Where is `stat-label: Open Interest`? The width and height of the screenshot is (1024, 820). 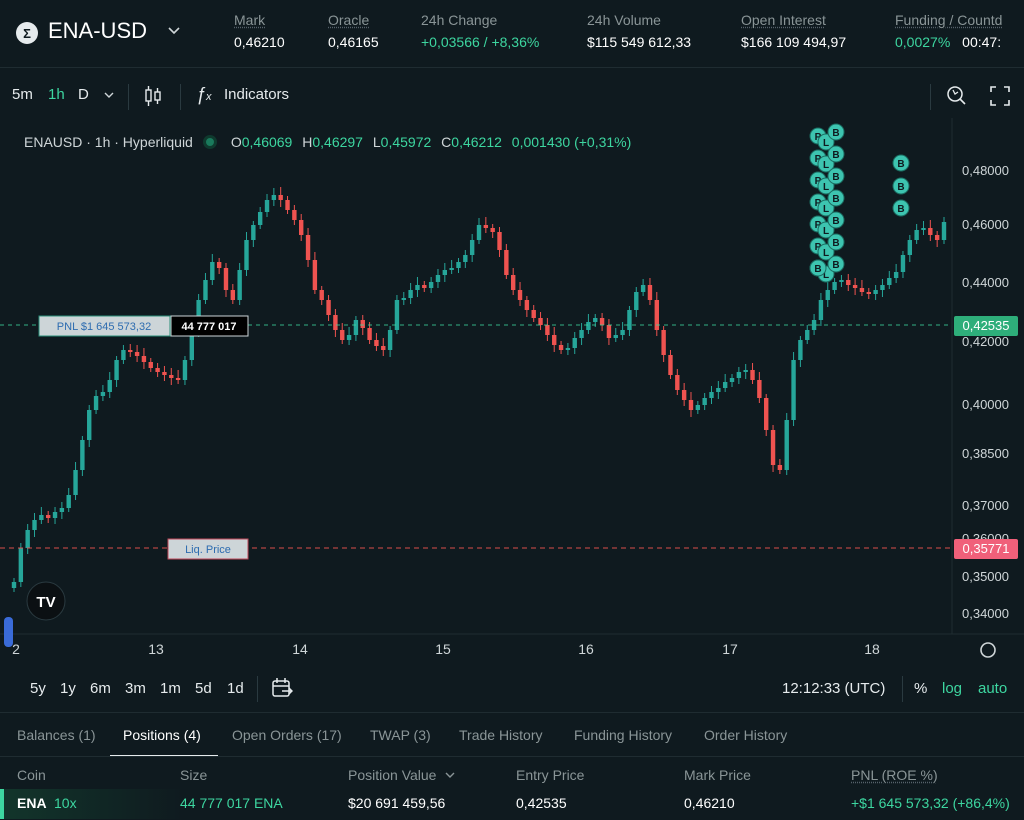
stat-label: Open Interest is located at coordinates (783, 20).